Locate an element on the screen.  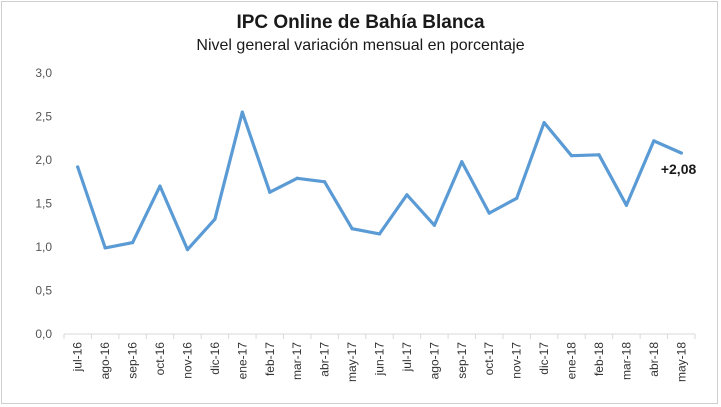
y-tick-label: 0,0 is located at coordinates (43, 334).